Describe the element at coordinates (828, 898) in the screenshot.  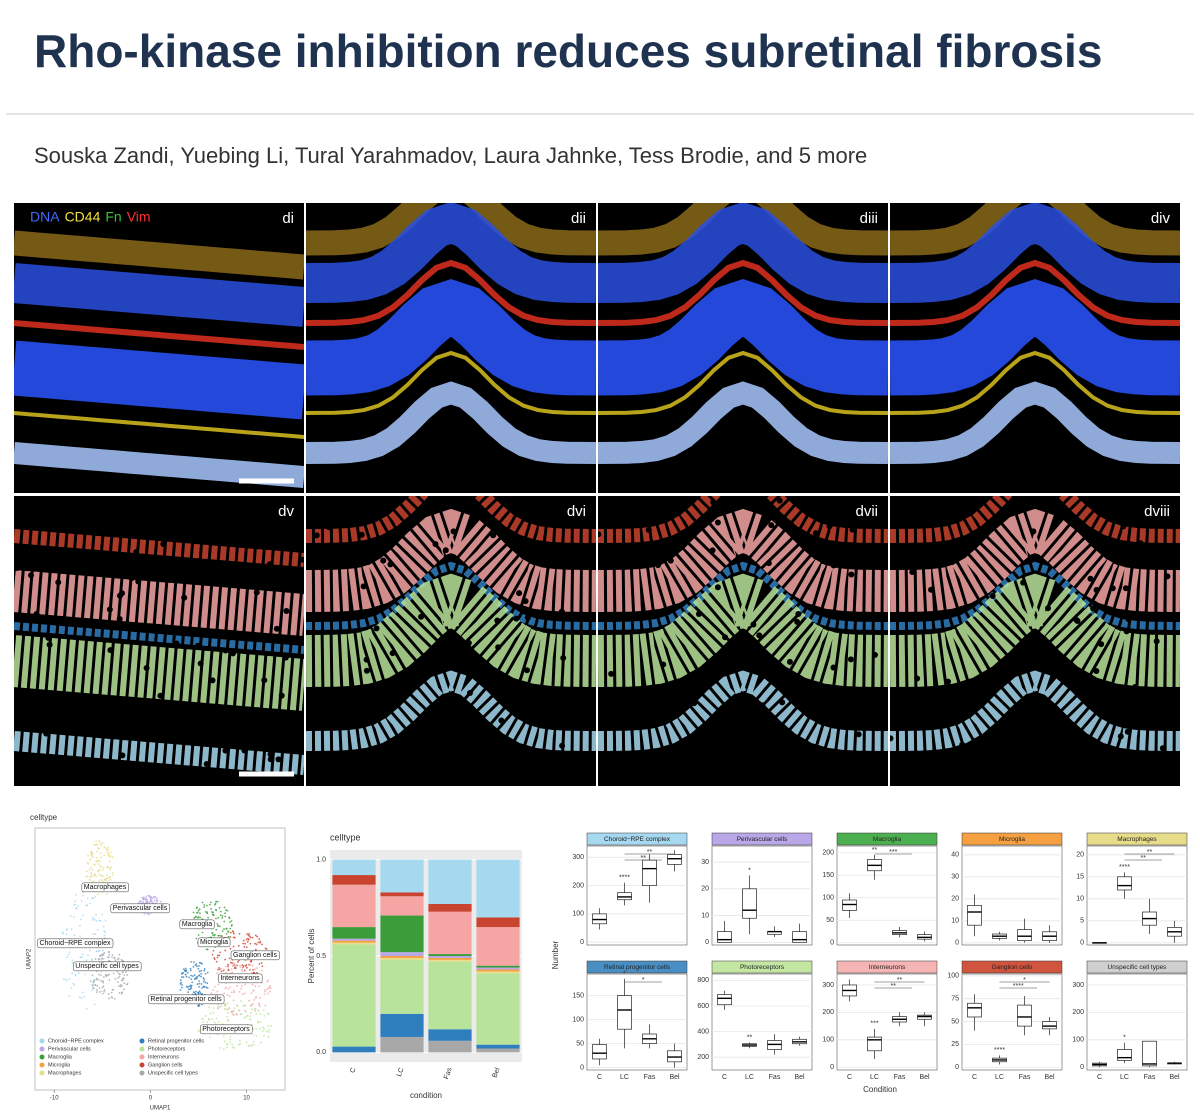
I see `y-tick-label: 100` at that location.